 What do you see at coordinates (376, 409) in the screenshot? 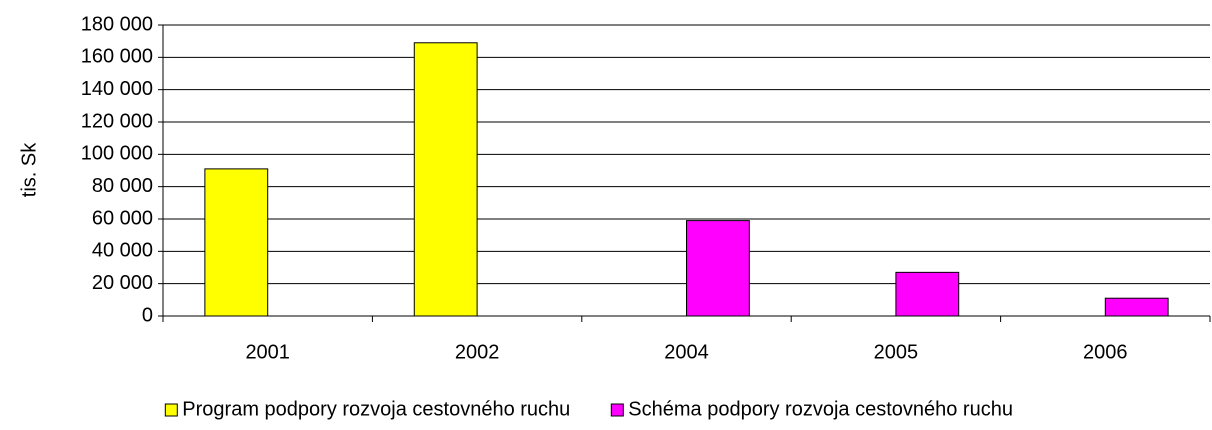
I see `legend-label: Program podpory rozvoja cestovného ruchu` at bounding box center [376, 409].